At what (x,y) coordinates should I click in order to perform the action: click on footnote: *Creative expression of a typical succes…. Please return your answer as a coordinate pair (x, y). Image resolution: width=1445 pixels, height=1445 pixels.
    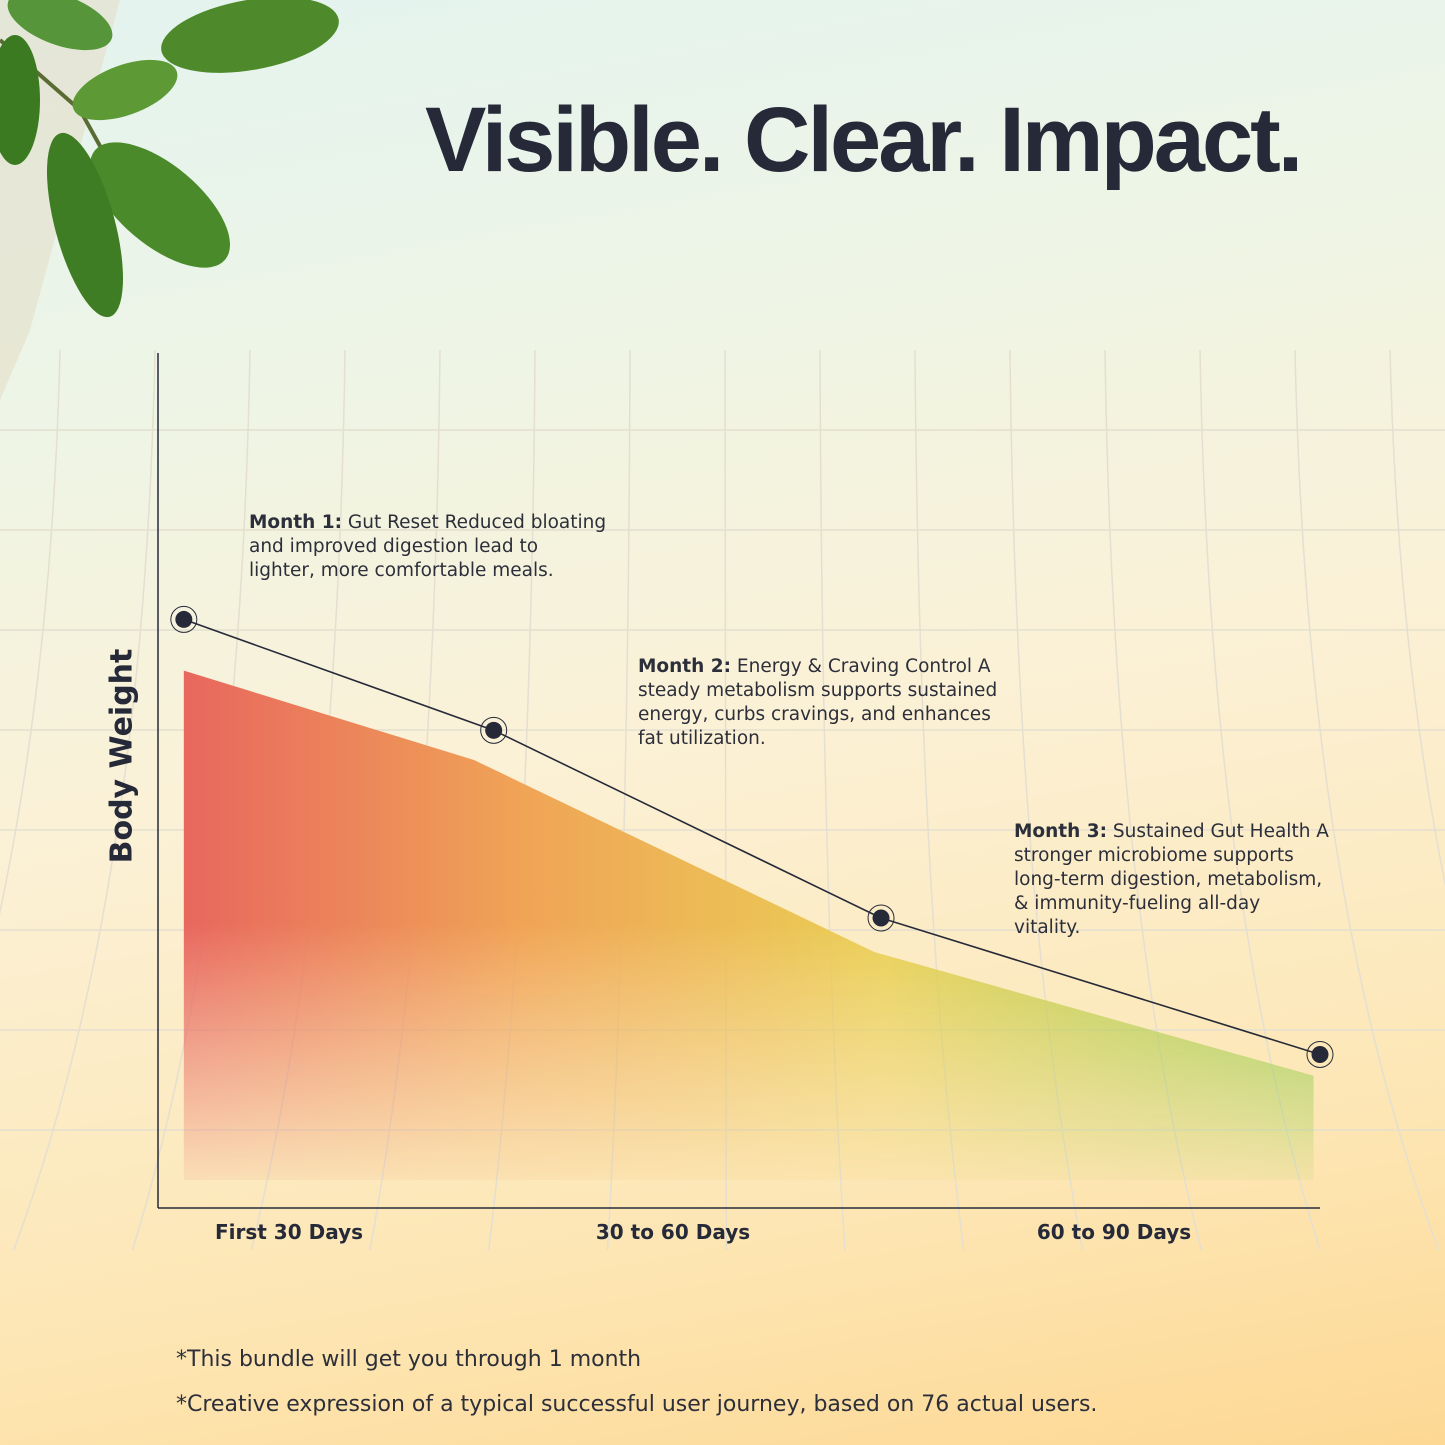
    Looking at the image, I should click on (637, 1404).